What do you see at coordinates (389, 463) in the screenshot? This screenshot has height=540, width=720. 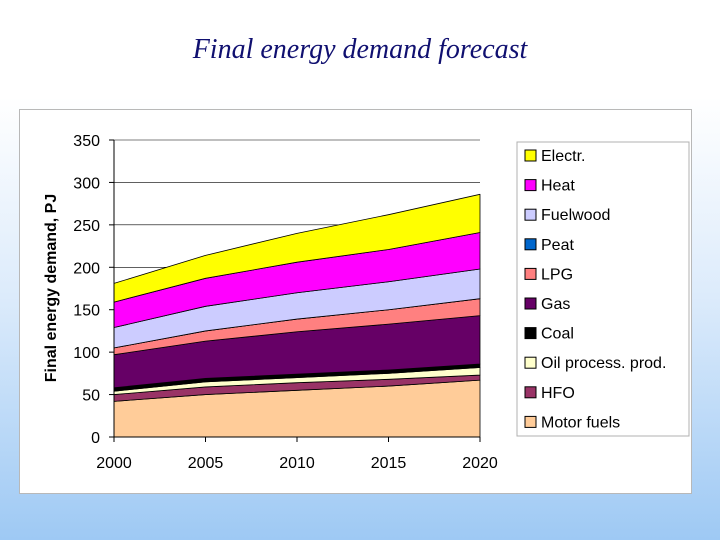 I see `x-tick-label: 2015` at bounding box center [389, 463].